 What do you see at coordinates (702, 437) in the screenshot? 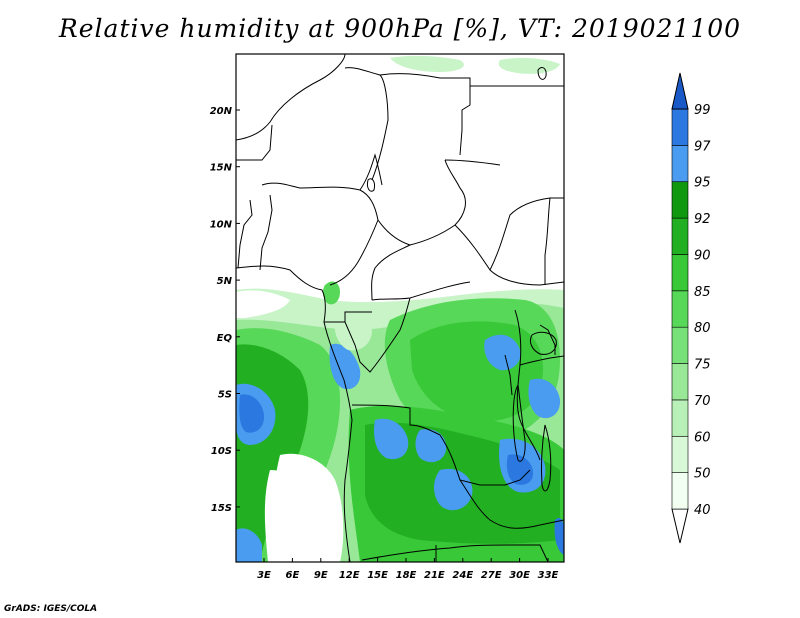
I see `colorbar-level-label: 60` at bounding box center [702, 437].